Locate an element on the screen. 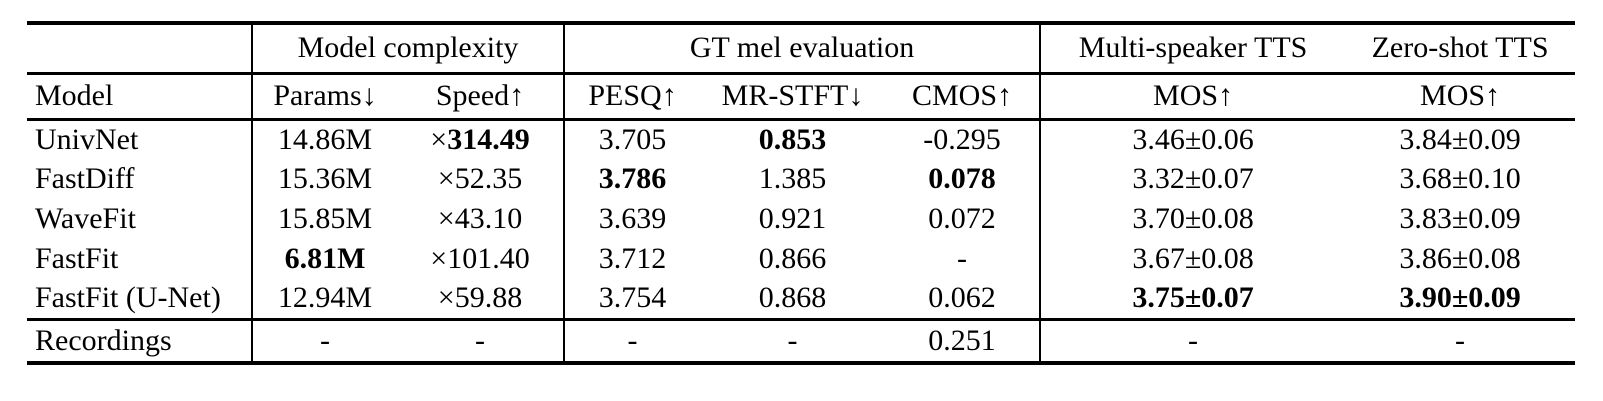 Image resolution: width=1603 pixels, height=401 pixels. cell-cmos: 0.072 is located at coordinates (962, 218).